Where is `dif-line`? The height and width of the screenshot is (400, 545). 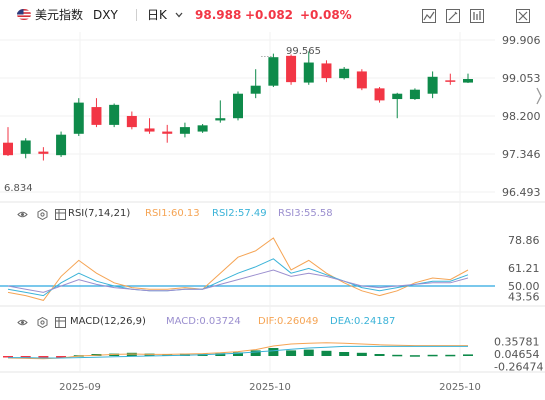 dif-line is located at coordinates (237, 351).